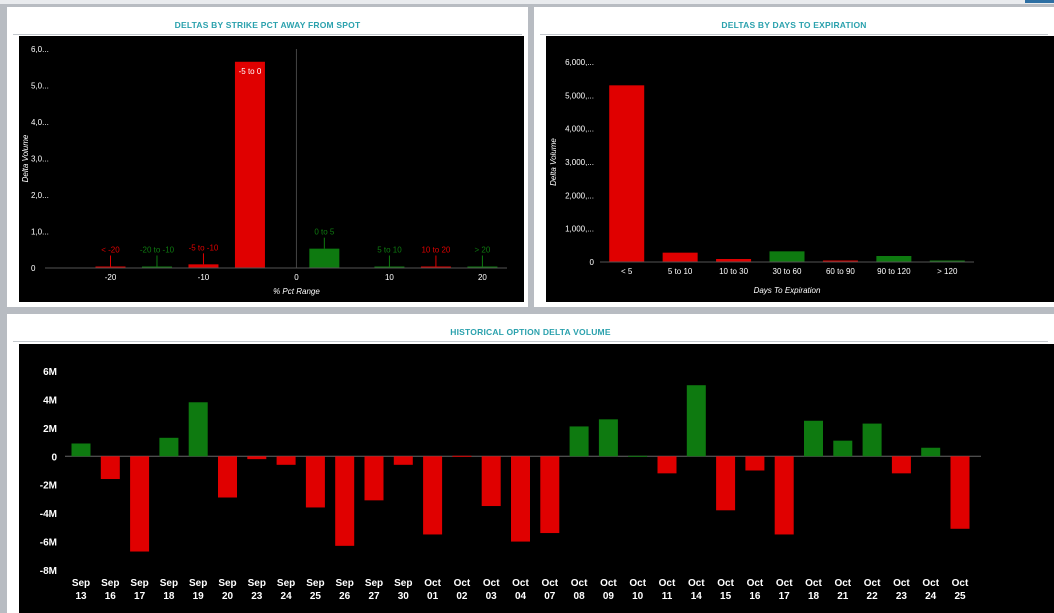 This screenshot has height=613, width=1054. Describe the element at coordinates (435, 250) in the screenshot. I see `bar-value-label: 10 to 20` at that location.